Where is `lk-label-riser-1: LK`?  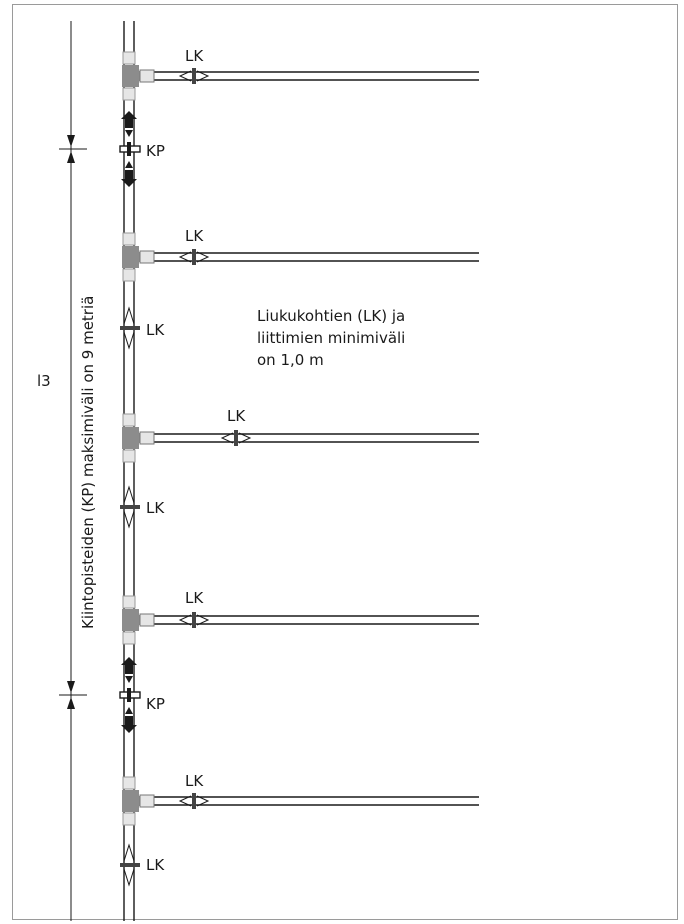 lk-label-riser-1: LK is located at coordinates (155, 330).